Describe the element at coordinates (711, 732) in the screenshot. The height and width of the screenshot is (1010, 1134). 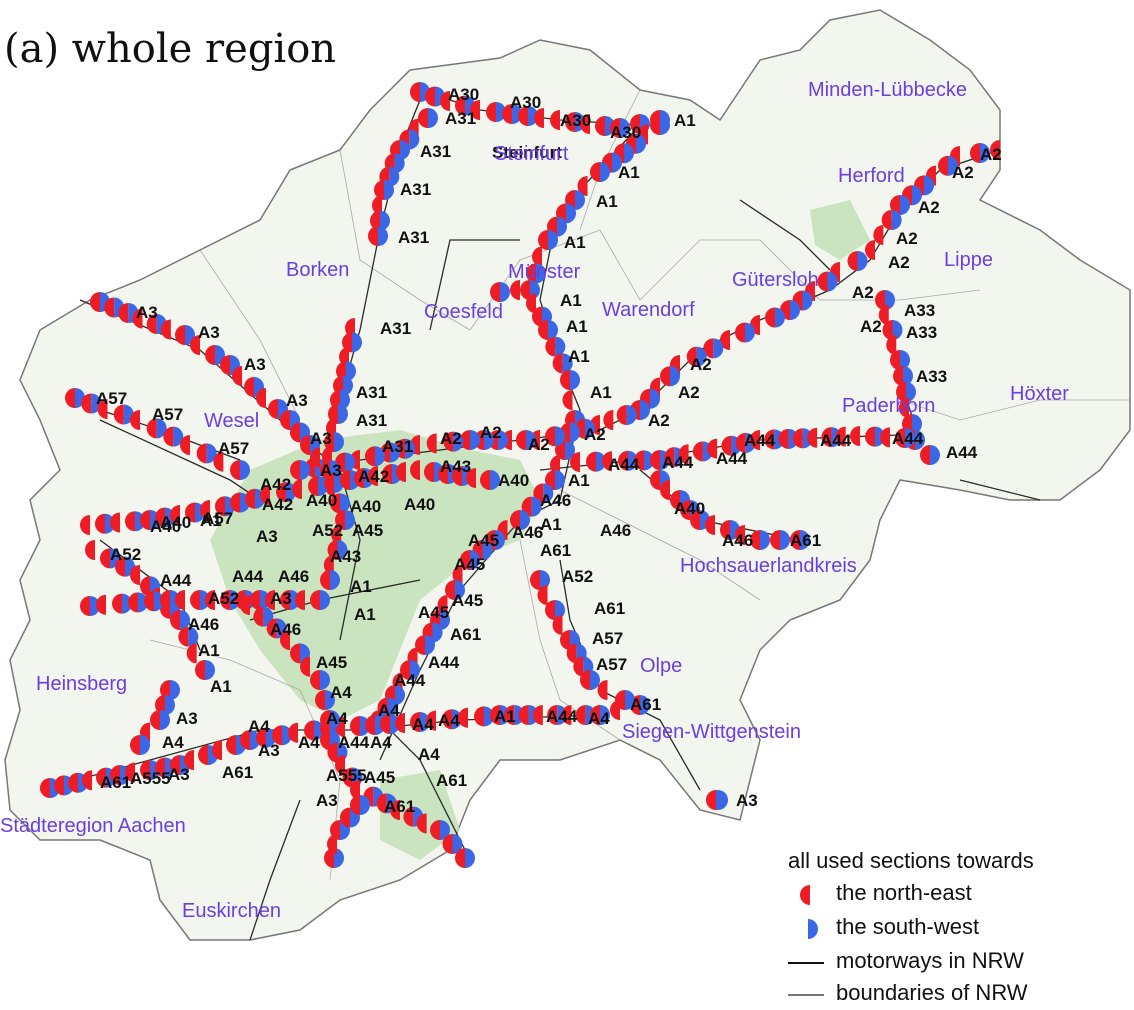
I see `region-label: Siegen-Wittgenstein` at that location.